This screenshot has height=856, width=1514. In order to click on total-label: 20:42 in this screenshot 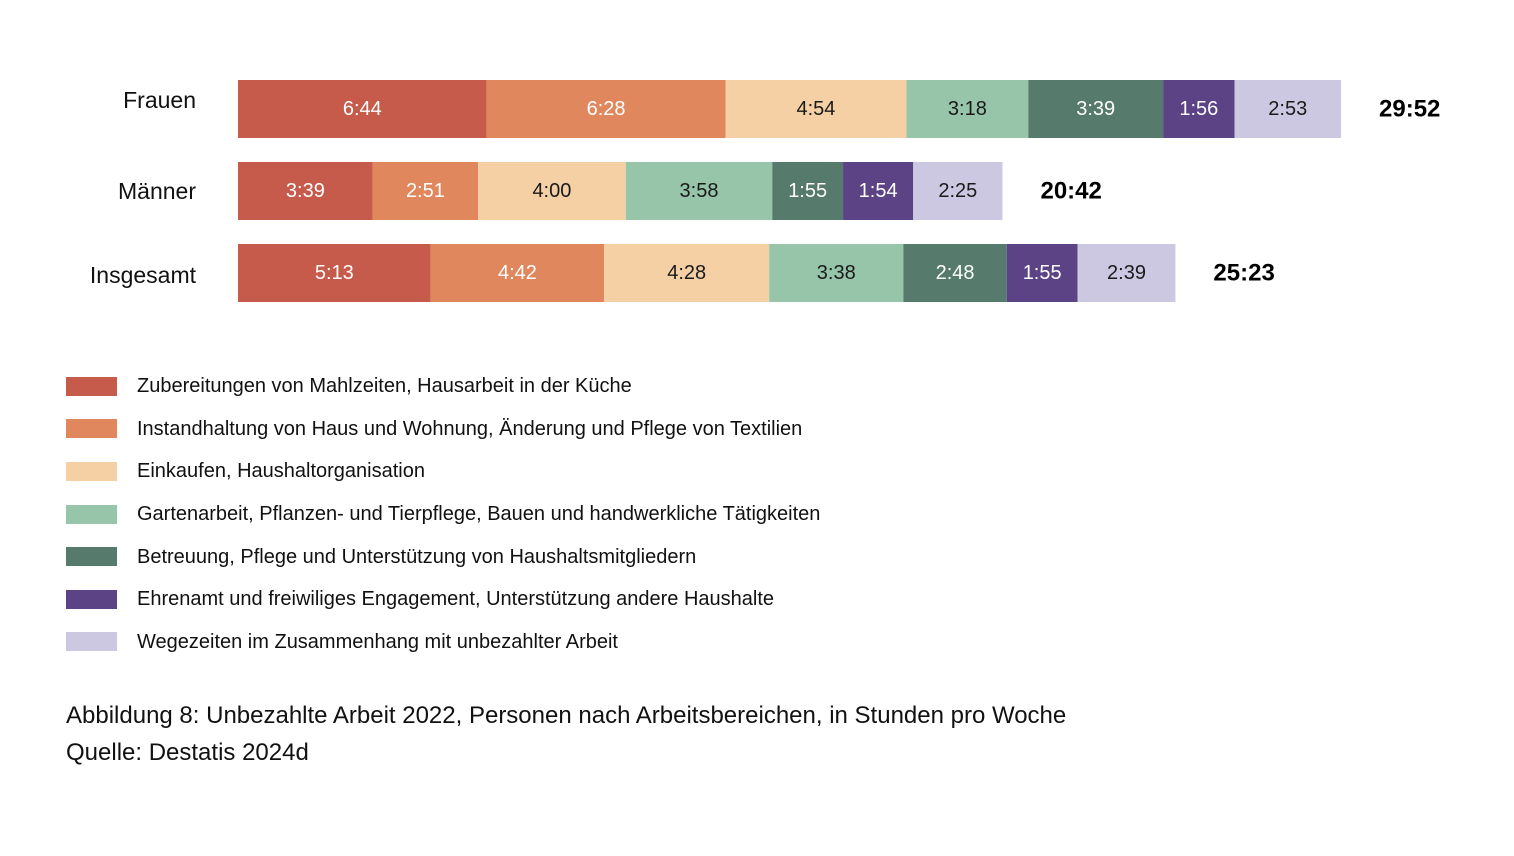, I will do `click(1070, 191)`.